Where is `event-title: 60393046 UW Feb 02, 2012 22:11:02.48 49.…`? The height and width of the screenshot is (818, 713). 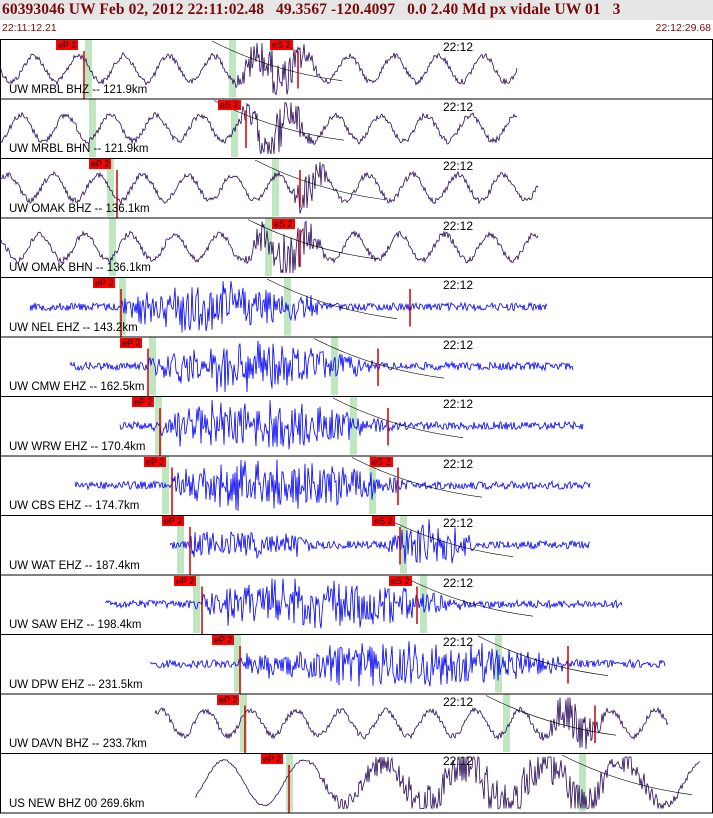 event-title: 60393046 UW Feb 02, 2012 22:11:02.48 49.… is located at coordinates (311, 9).